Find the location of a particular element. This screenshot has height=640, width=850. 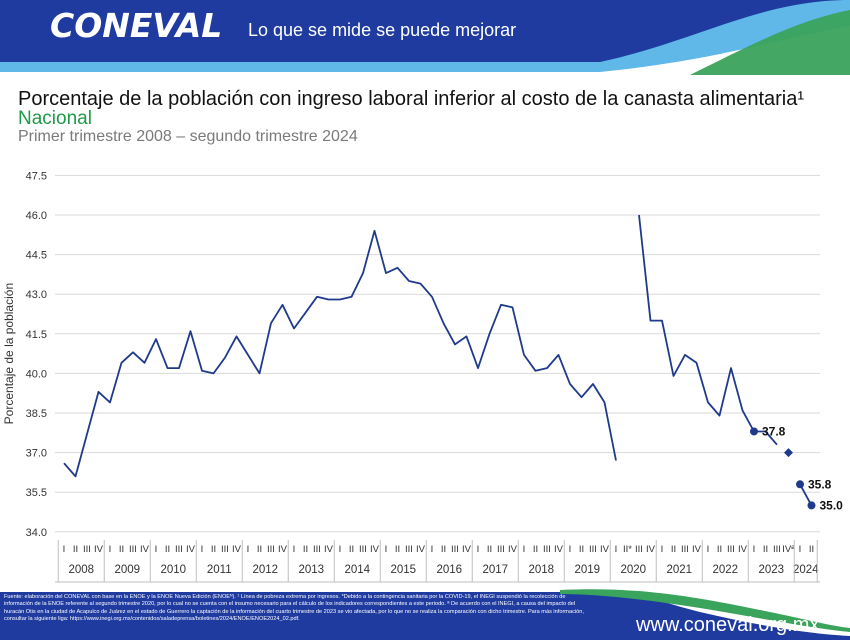

header-banner: CONEVAL Lo que se mide se puede mejorar is located at coordinates (425, 37).